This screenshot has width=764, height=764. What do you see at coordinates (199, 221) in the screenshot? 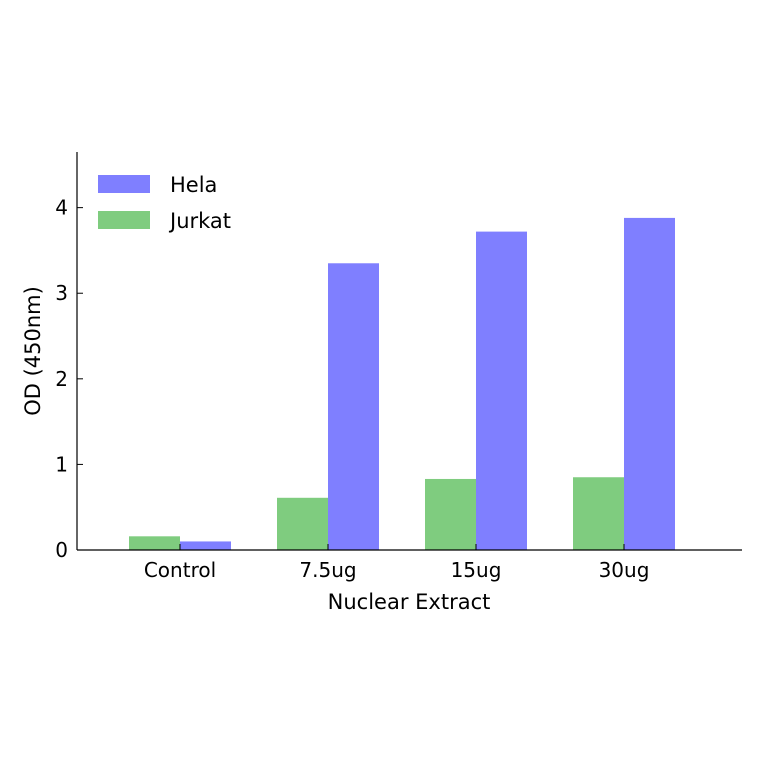
I see `legend-label-jurkat: Jurkat` at bounding box center [199, 221].